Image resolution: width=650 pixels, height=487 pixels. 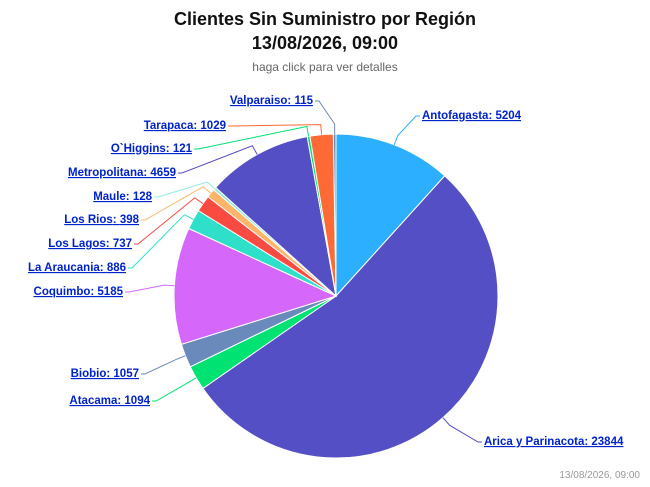 What do you see at coordinates (607, 442) in the screenshot?
I see `label-value: 23844` at bounding box center [607, 442].